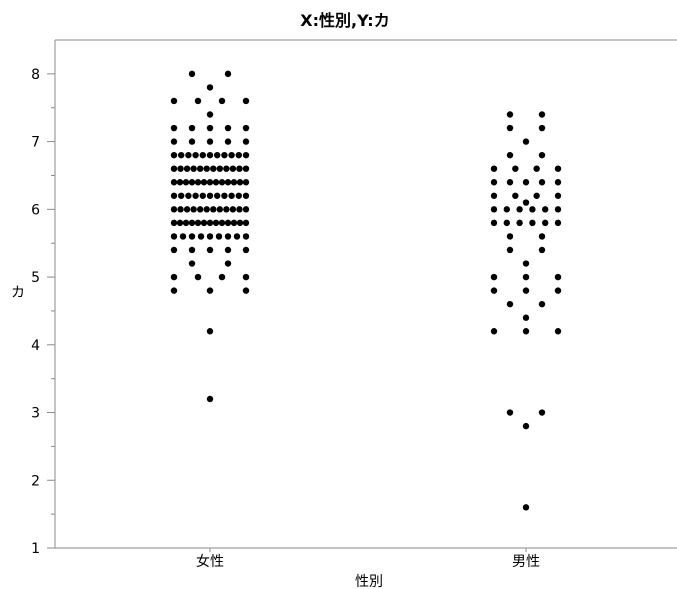  I want to click on y-axis-label: カ, so click(18, 293).